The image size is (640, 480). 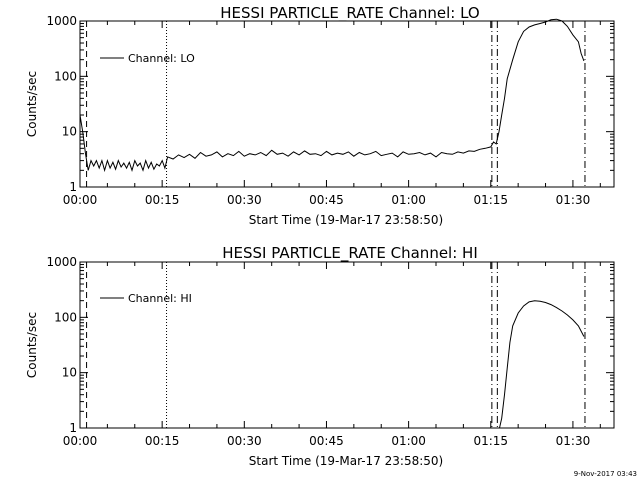 I want to click on timestamp-stamp: 9-Nov-2017 03:43, so click(x=605, y=474).